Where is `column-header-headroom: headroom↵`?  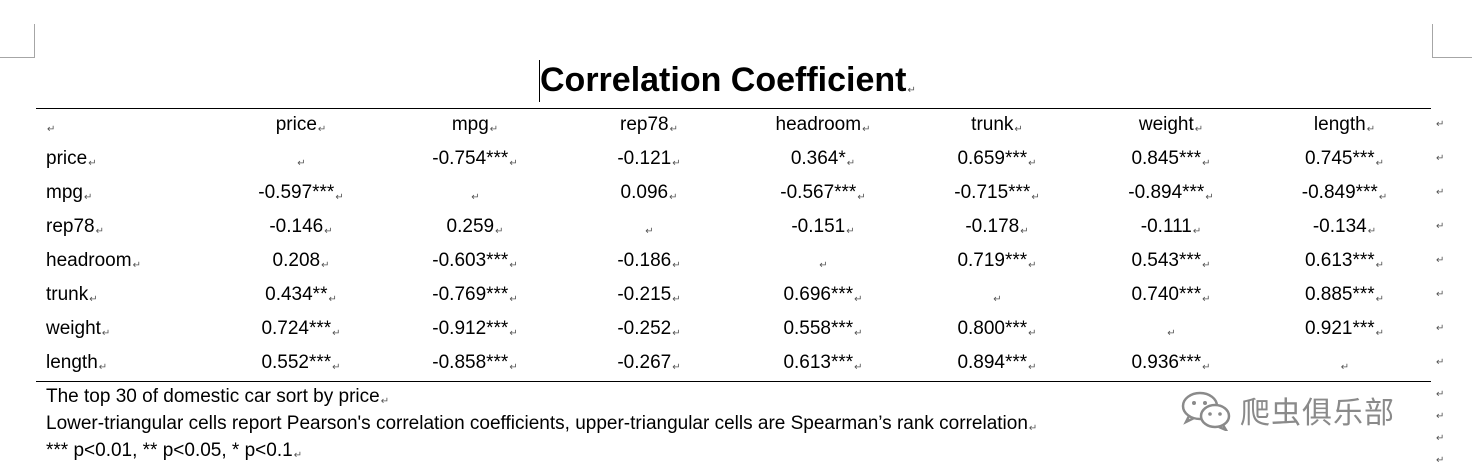 column-header-headroom: headroom↵ is located at coordinates (823, 124).